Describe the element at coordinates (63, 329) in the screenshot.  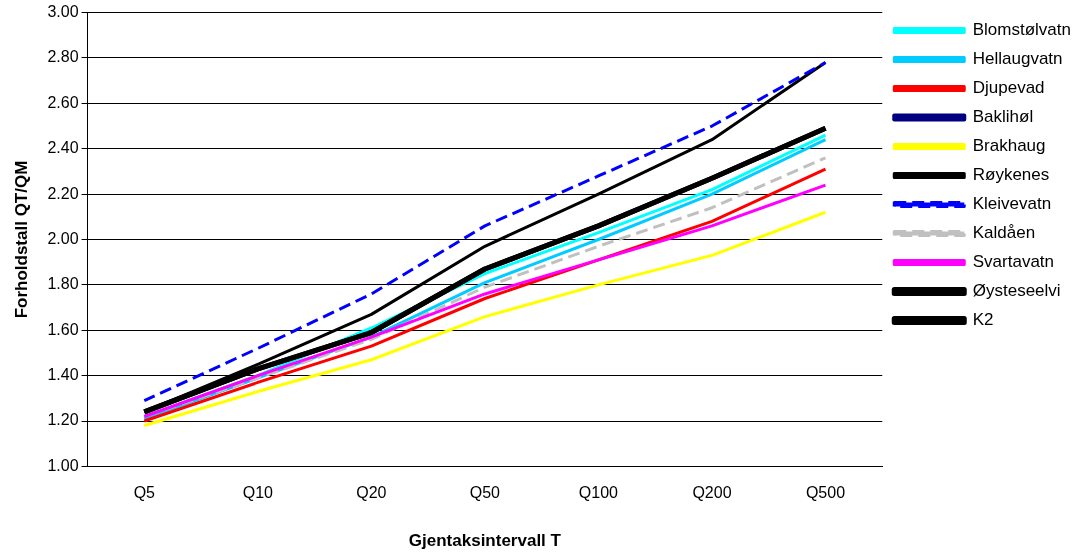
I see `y-tick-label: 1.60` at that location.